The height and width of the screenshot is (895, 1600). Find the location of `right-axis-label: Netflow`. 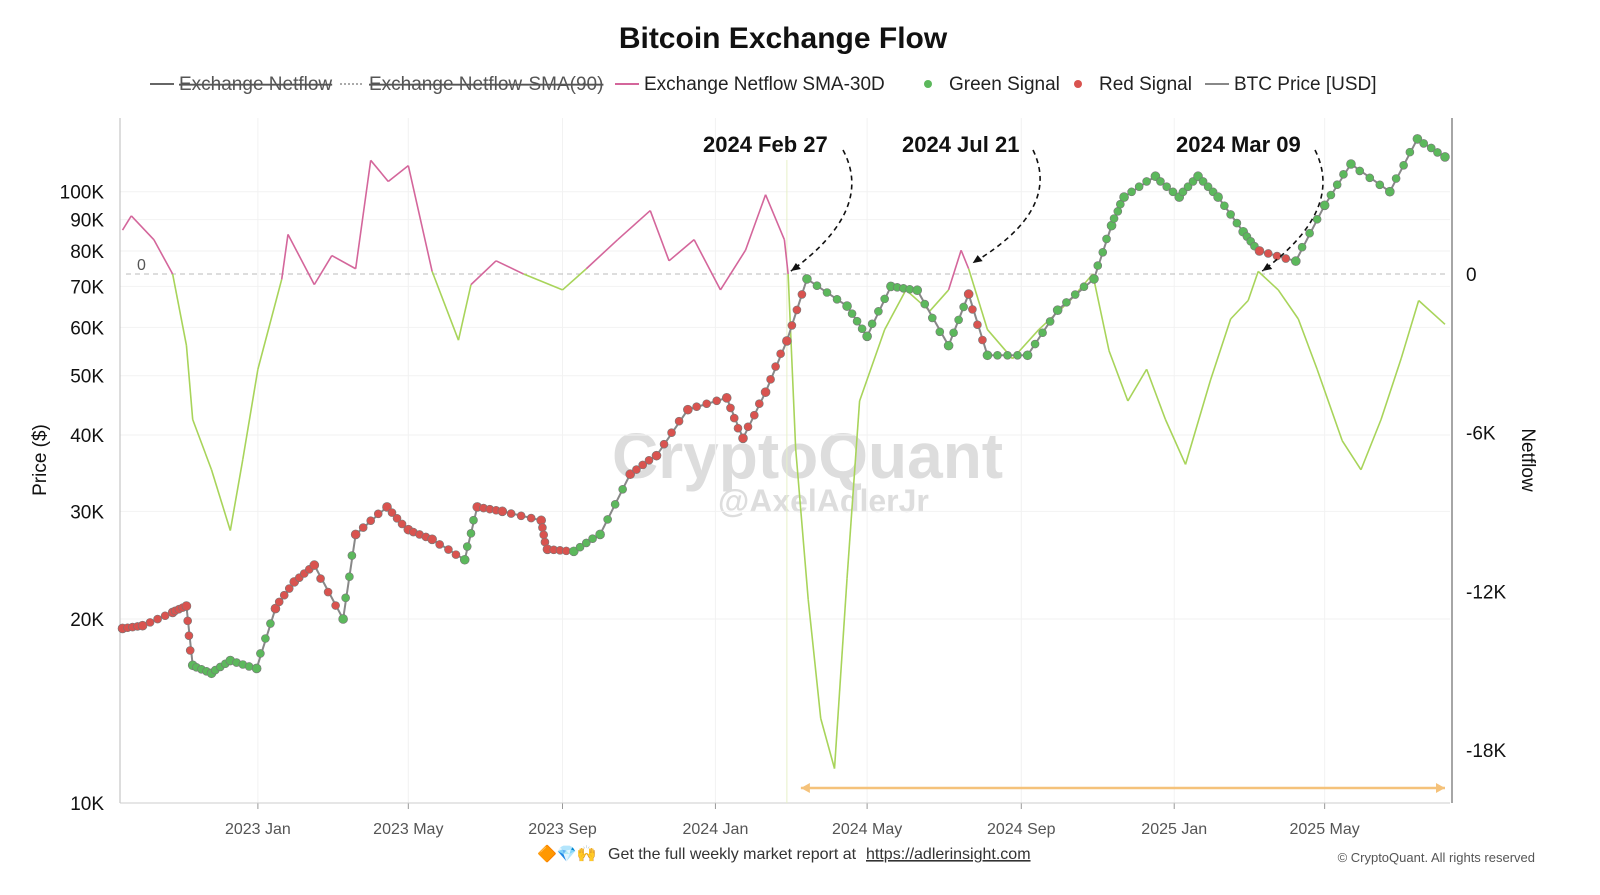

right-axis-label: Netflow is located at coordinates (1527, 460).